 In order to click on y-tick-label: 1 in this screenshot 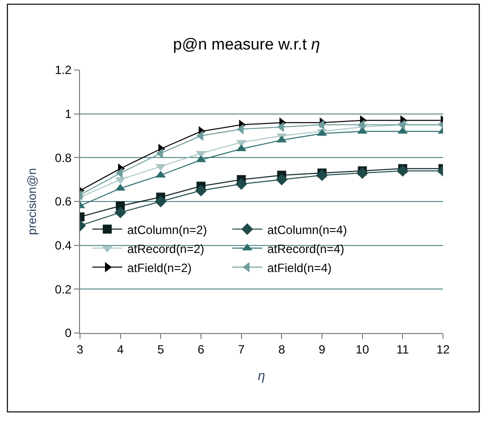, I will do `click(68, 114)`.